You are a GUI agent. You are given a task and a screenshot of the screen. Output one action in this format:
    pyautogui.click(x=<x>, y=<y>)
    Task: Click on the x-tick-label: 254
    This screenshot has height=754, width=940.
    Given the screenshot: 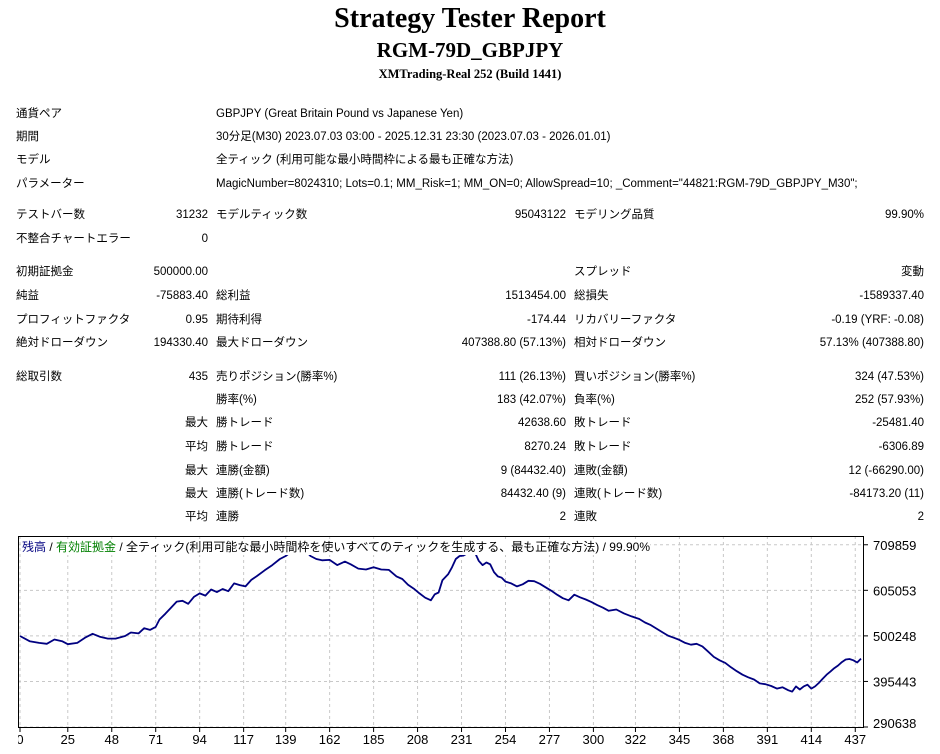 What is the action you would take?
    pyautogui.click(x=506, y=739)
    